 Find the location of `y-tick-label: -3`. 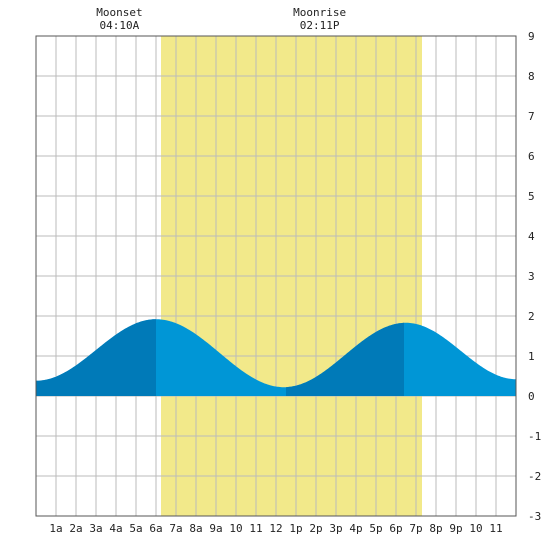

y-tick-label: -3 is located at coordinates (534, 516).